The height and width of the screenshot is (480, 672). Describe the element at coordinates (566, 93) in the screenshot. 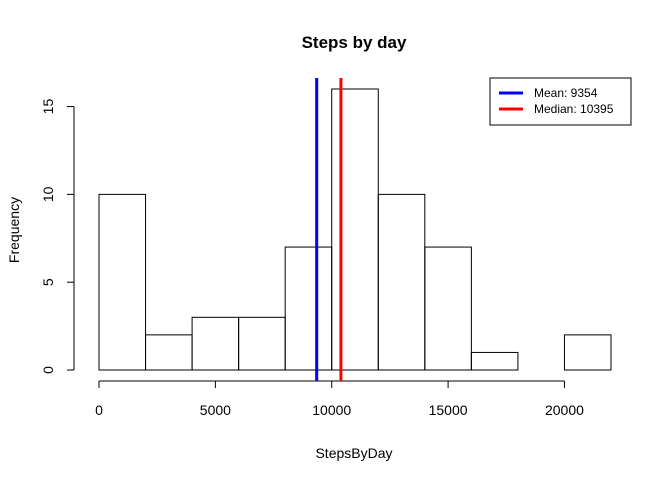

I see `legend-entry: Mean: 9354` at that location.